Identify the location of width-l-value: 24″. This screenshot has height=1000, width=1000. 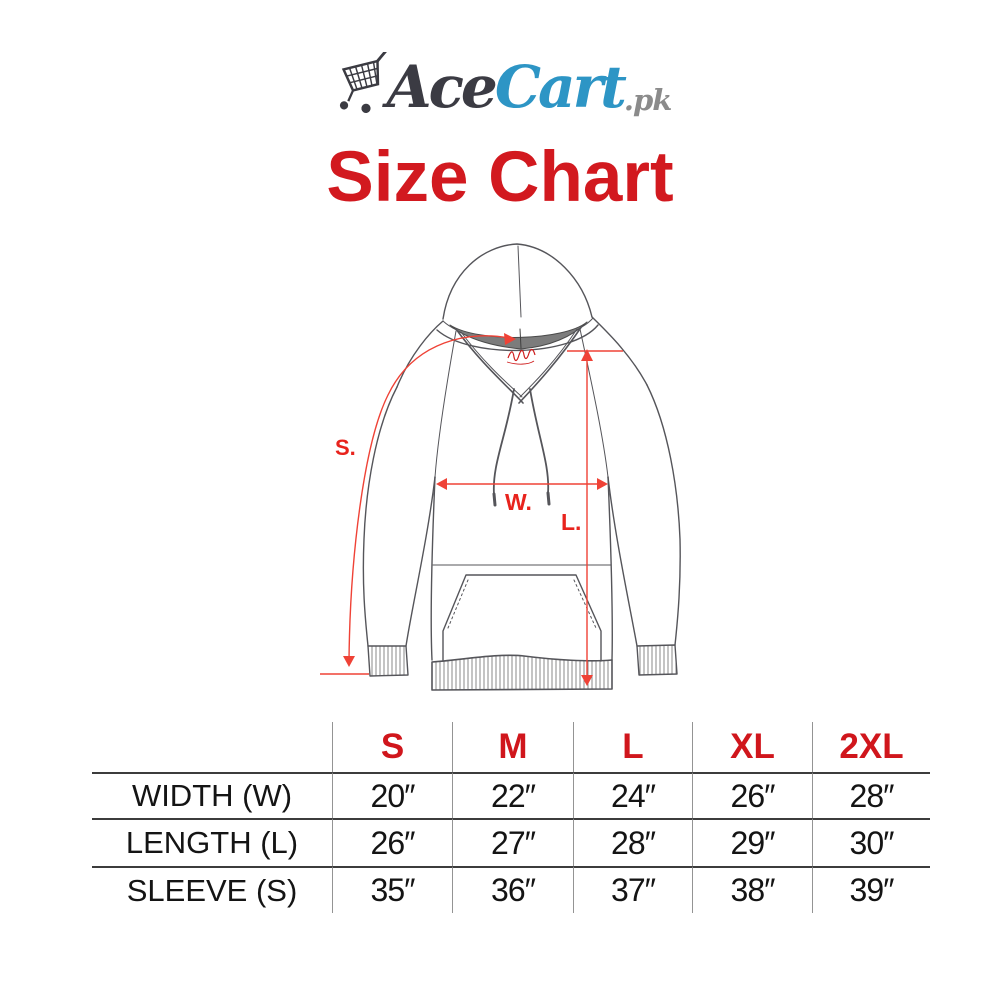
(632, 795).